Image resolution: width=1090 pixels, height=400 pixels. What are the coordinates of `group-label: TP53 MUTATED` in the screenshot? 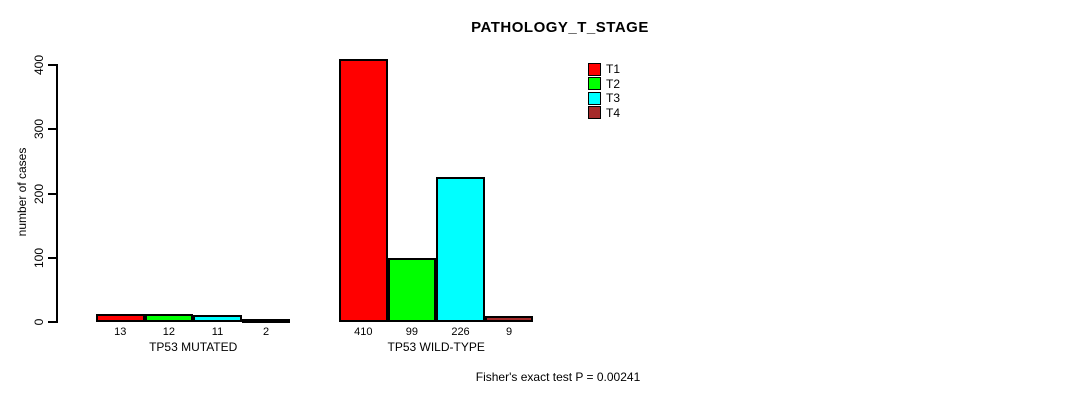 It's located at (193, 347).